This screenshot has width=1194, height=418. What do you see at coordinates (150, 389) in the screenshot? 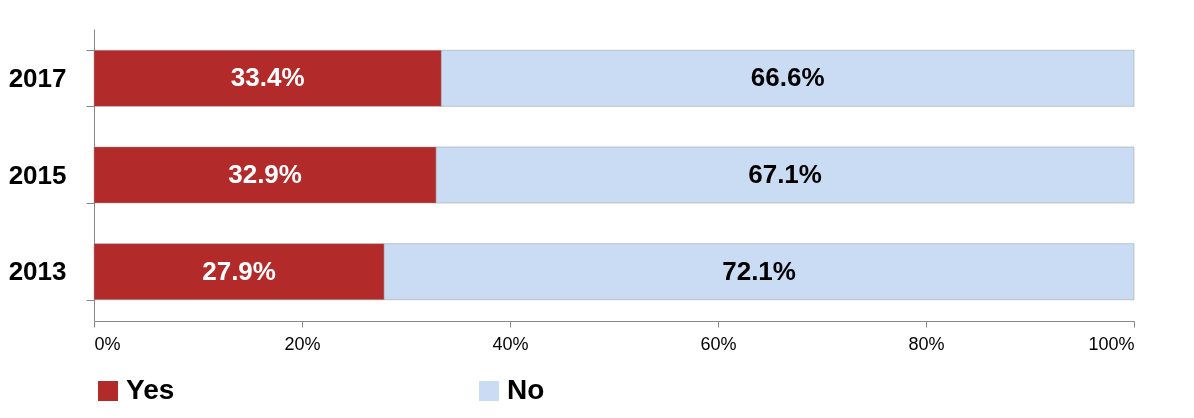
I see `legend-label: Yes` at bounding box center [150, 389].